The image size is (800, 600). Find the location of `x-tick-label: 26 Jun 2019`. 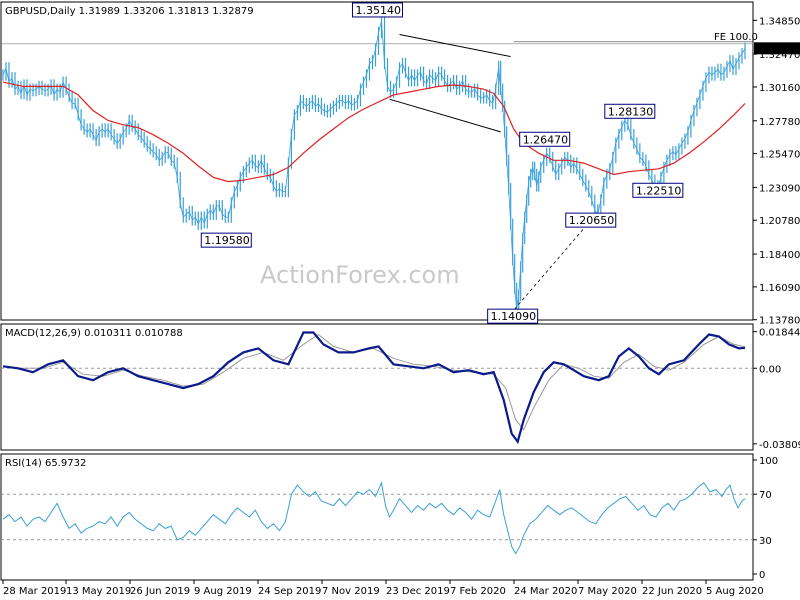

x-tick-label: 26 Jun 2019 is located at coordinates (160, 591).